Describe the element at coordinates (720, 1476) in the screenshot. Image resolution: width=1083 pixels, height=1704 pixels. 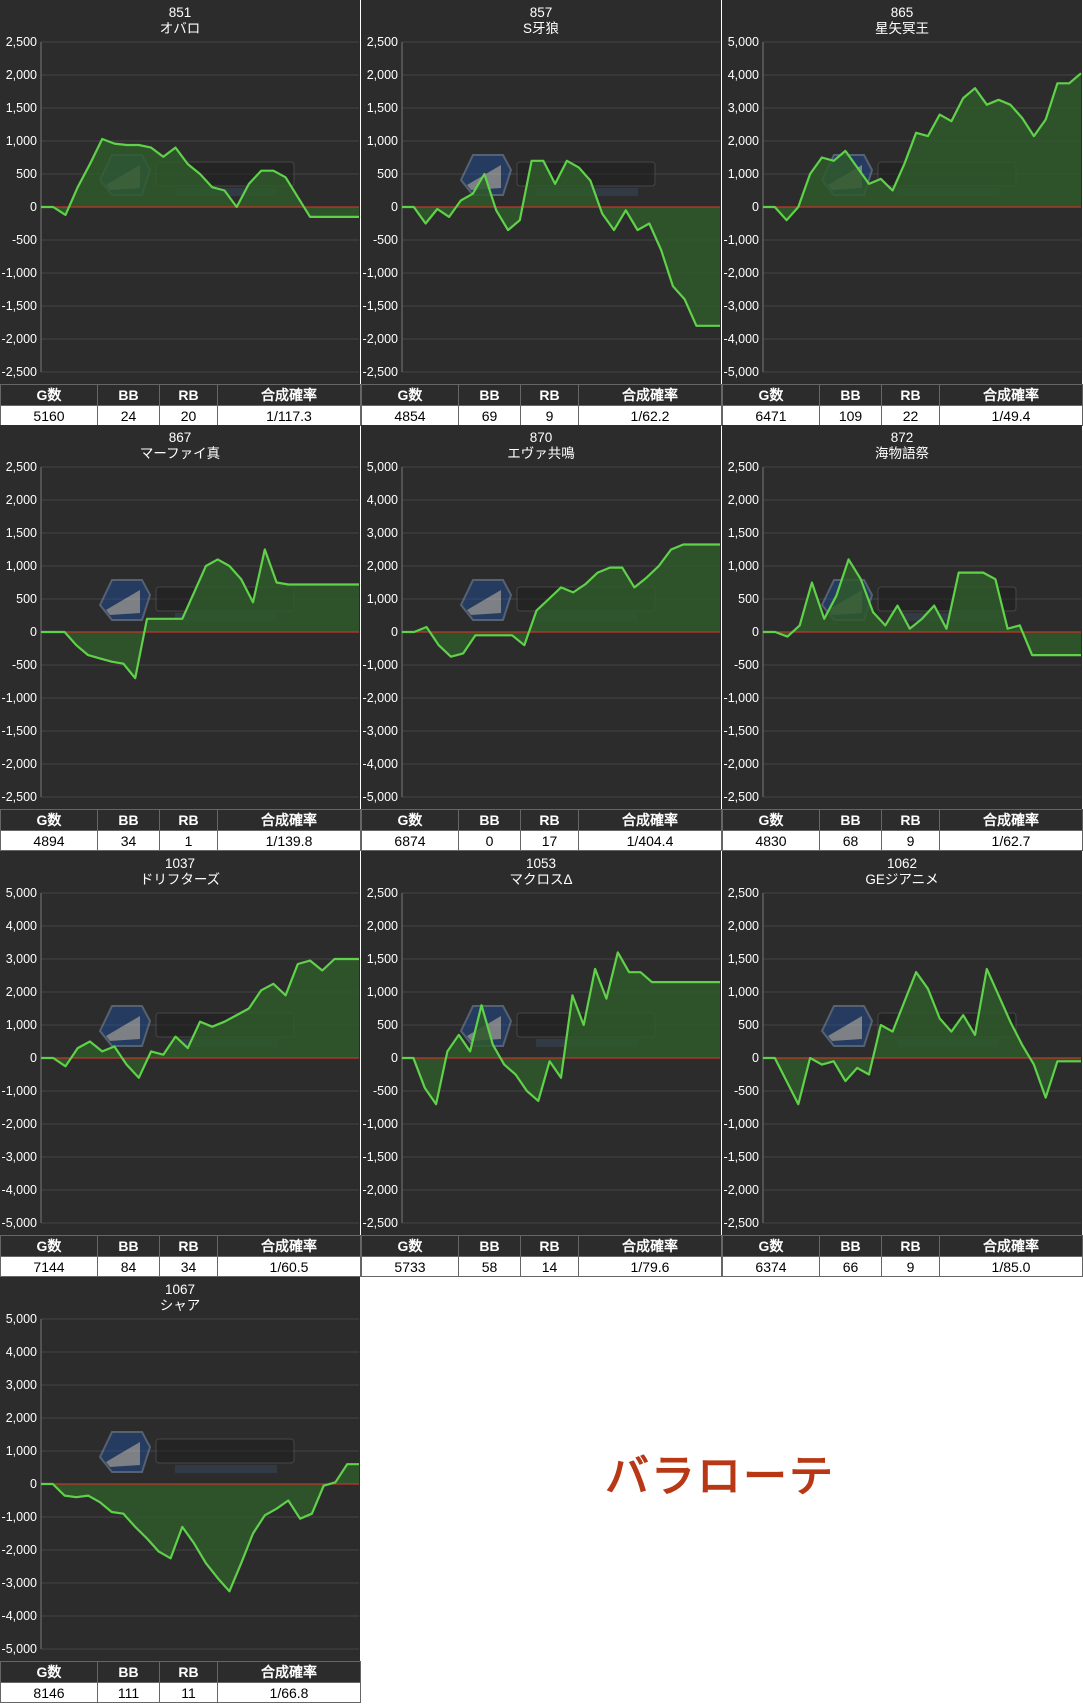
I see `tag-label: バラローテ` at that location.